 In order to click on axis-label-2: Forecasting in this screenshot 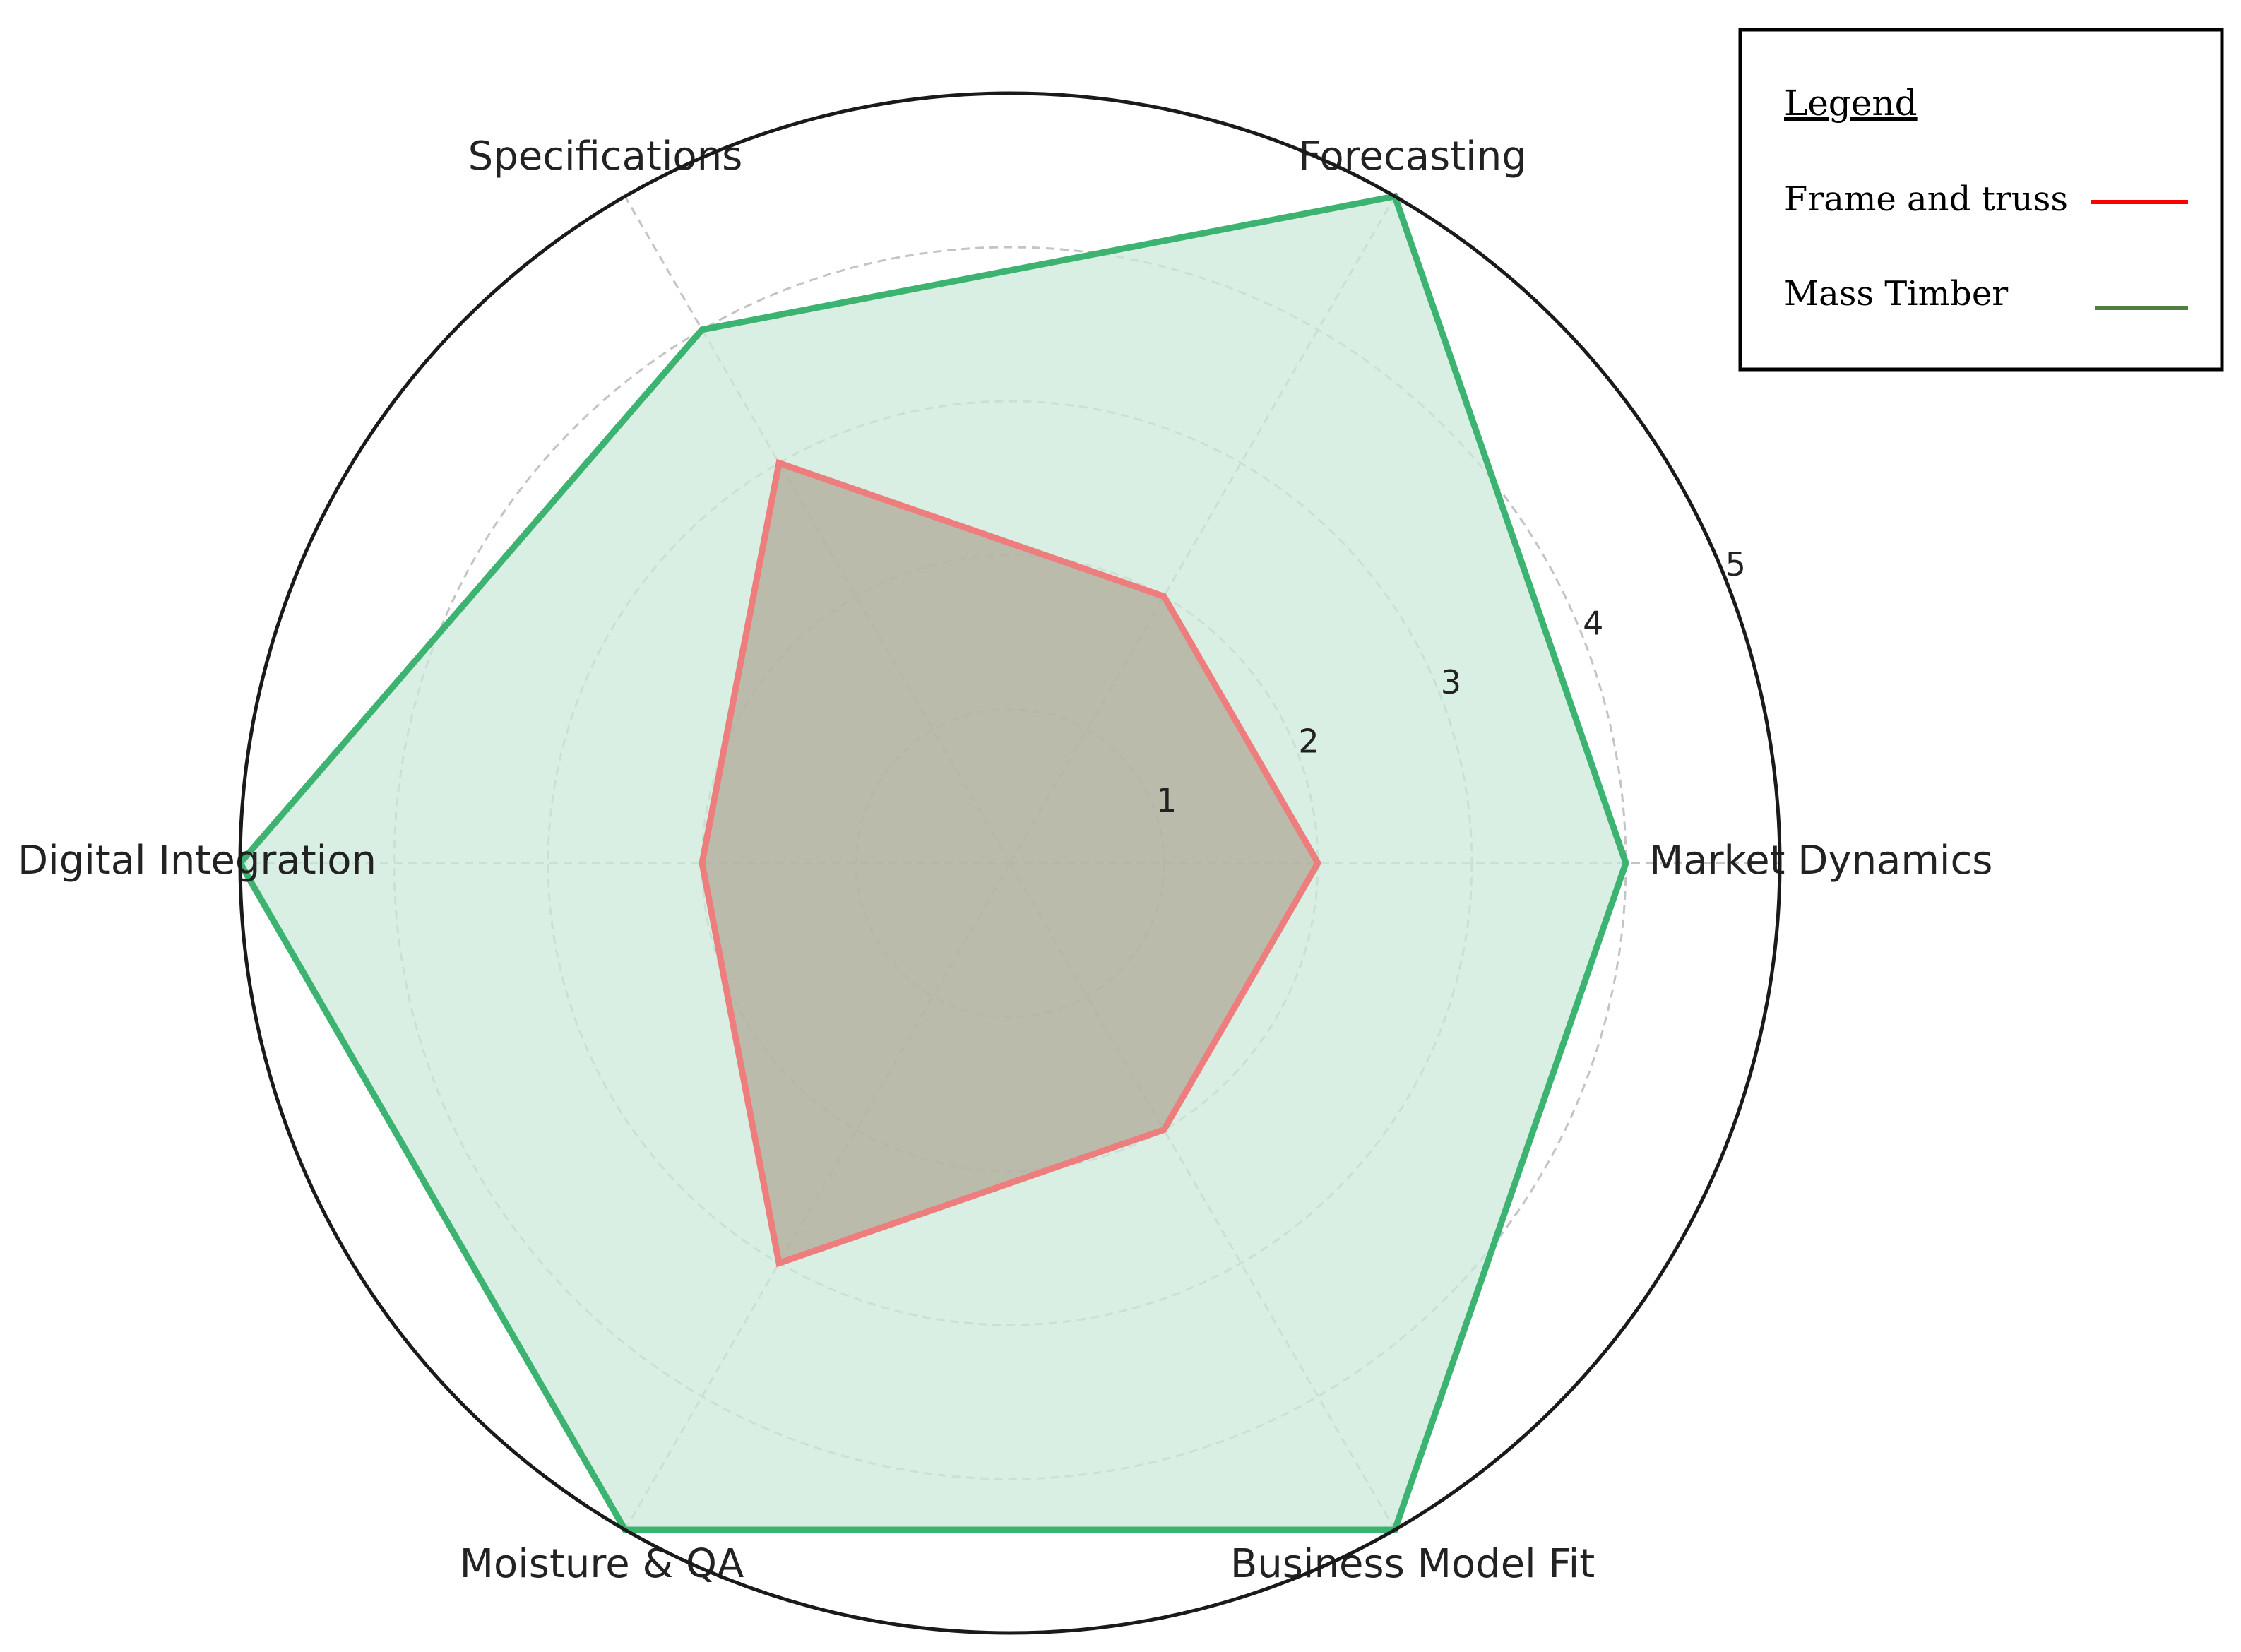, I will do `click(1412, 156)`.